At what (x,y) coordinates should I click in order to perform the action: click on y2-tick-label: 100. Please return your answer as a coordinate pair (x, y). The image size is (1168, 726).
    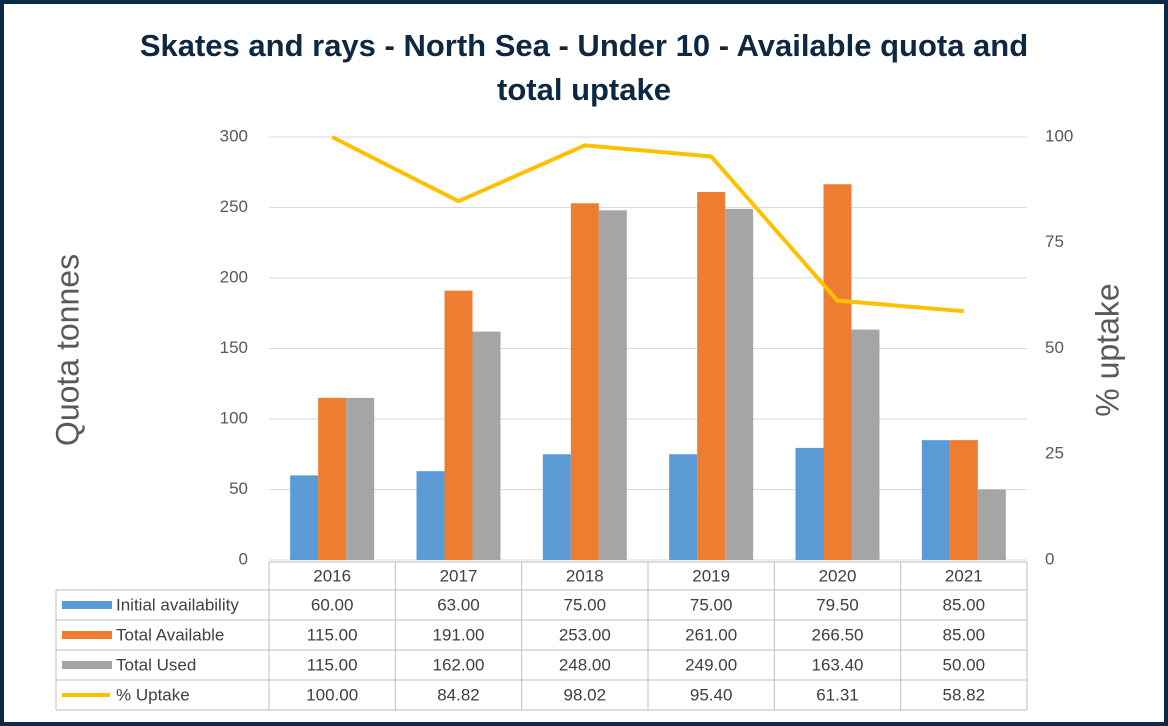
    Looking at the image, I should click on (1059, 135).